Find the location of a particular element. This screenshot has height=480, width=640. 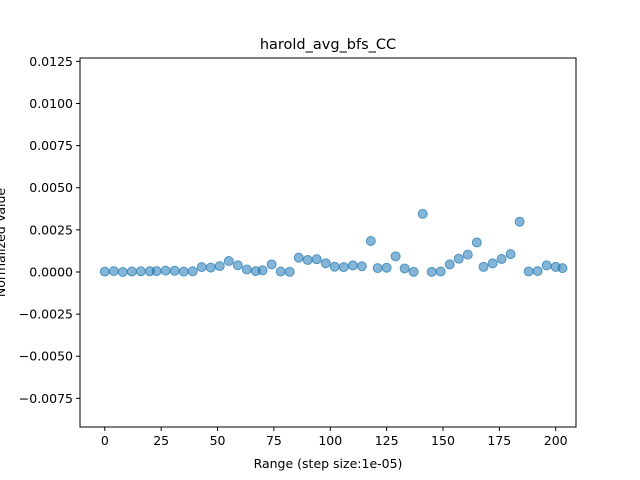

x-tick-label: 50 is located at coordinates (218, 440).